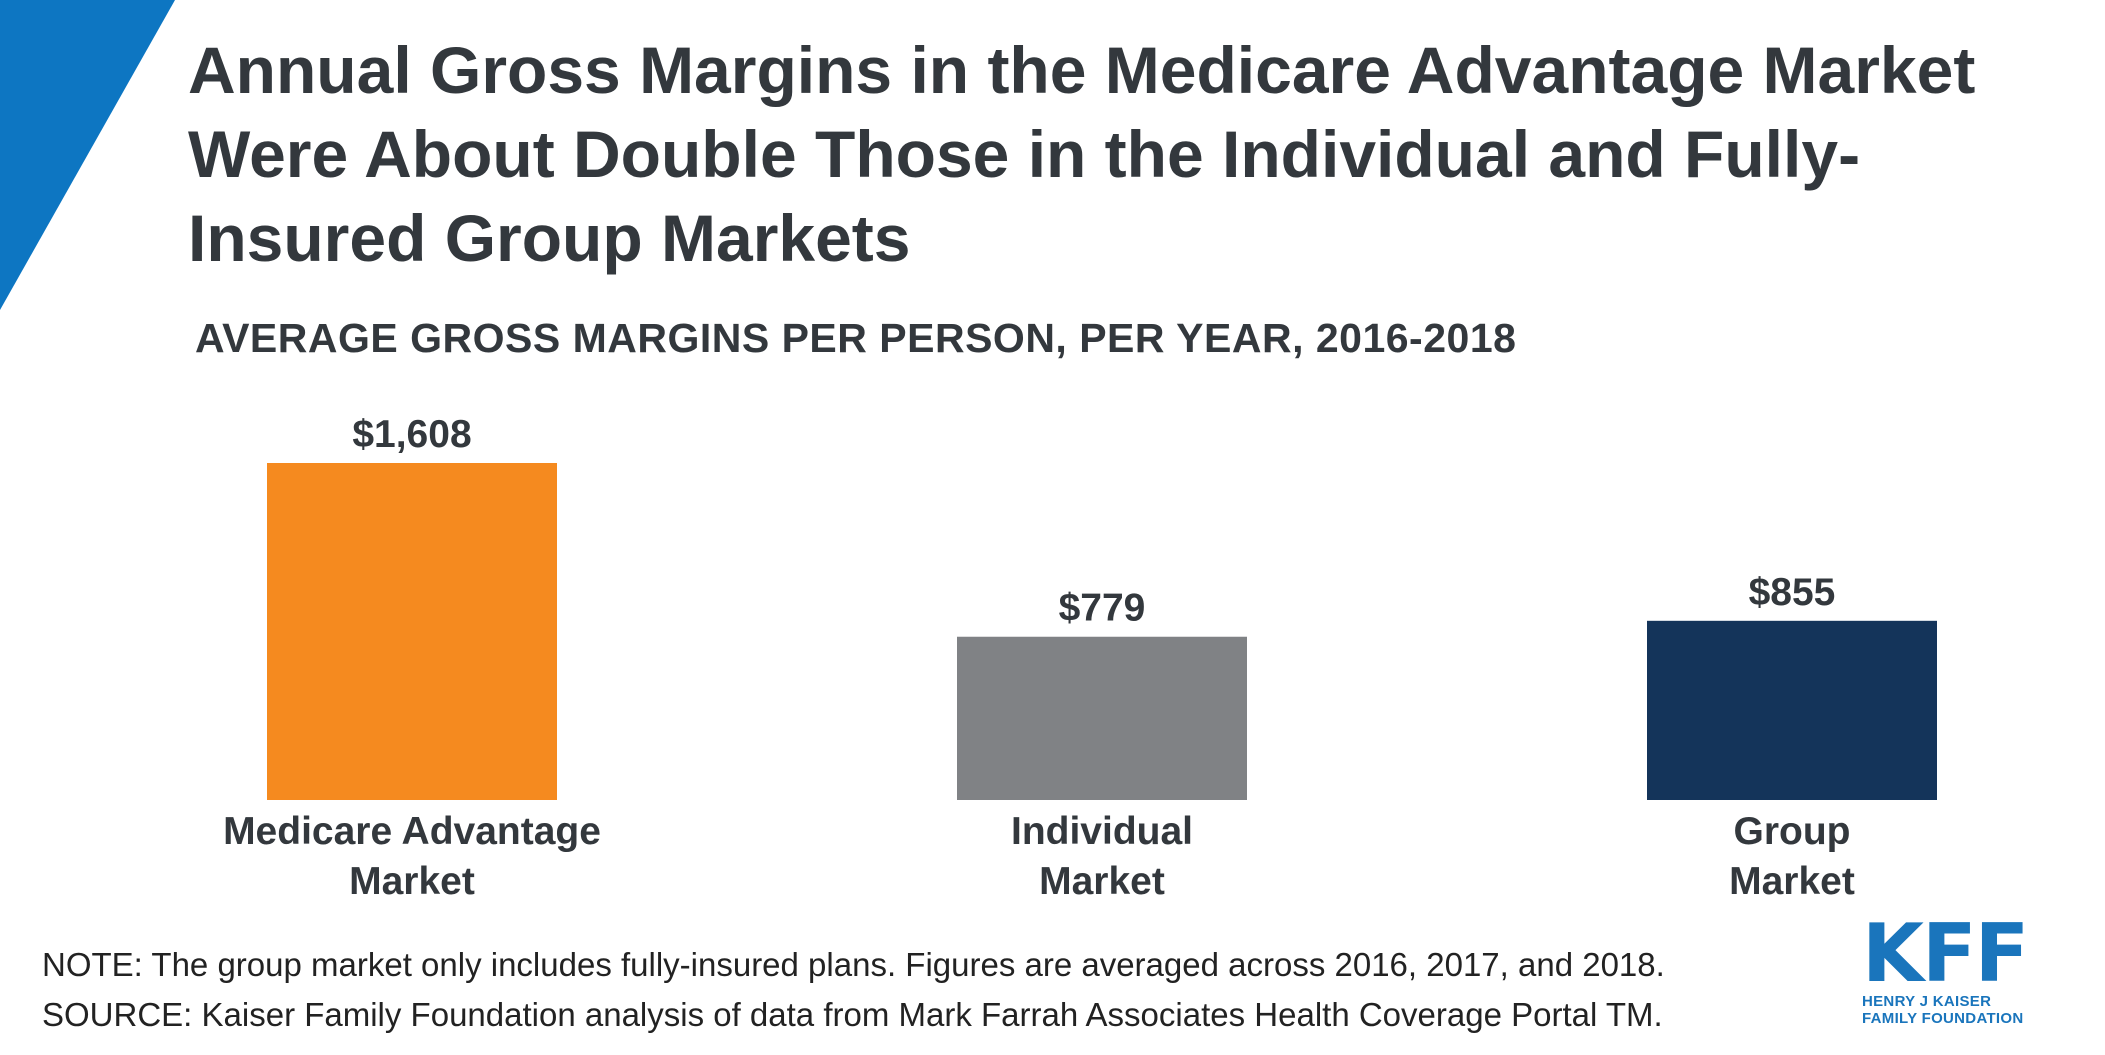 The height and width of the screenshot is (1055, 2105). I want to click on corner-accent, so click(87, 155).